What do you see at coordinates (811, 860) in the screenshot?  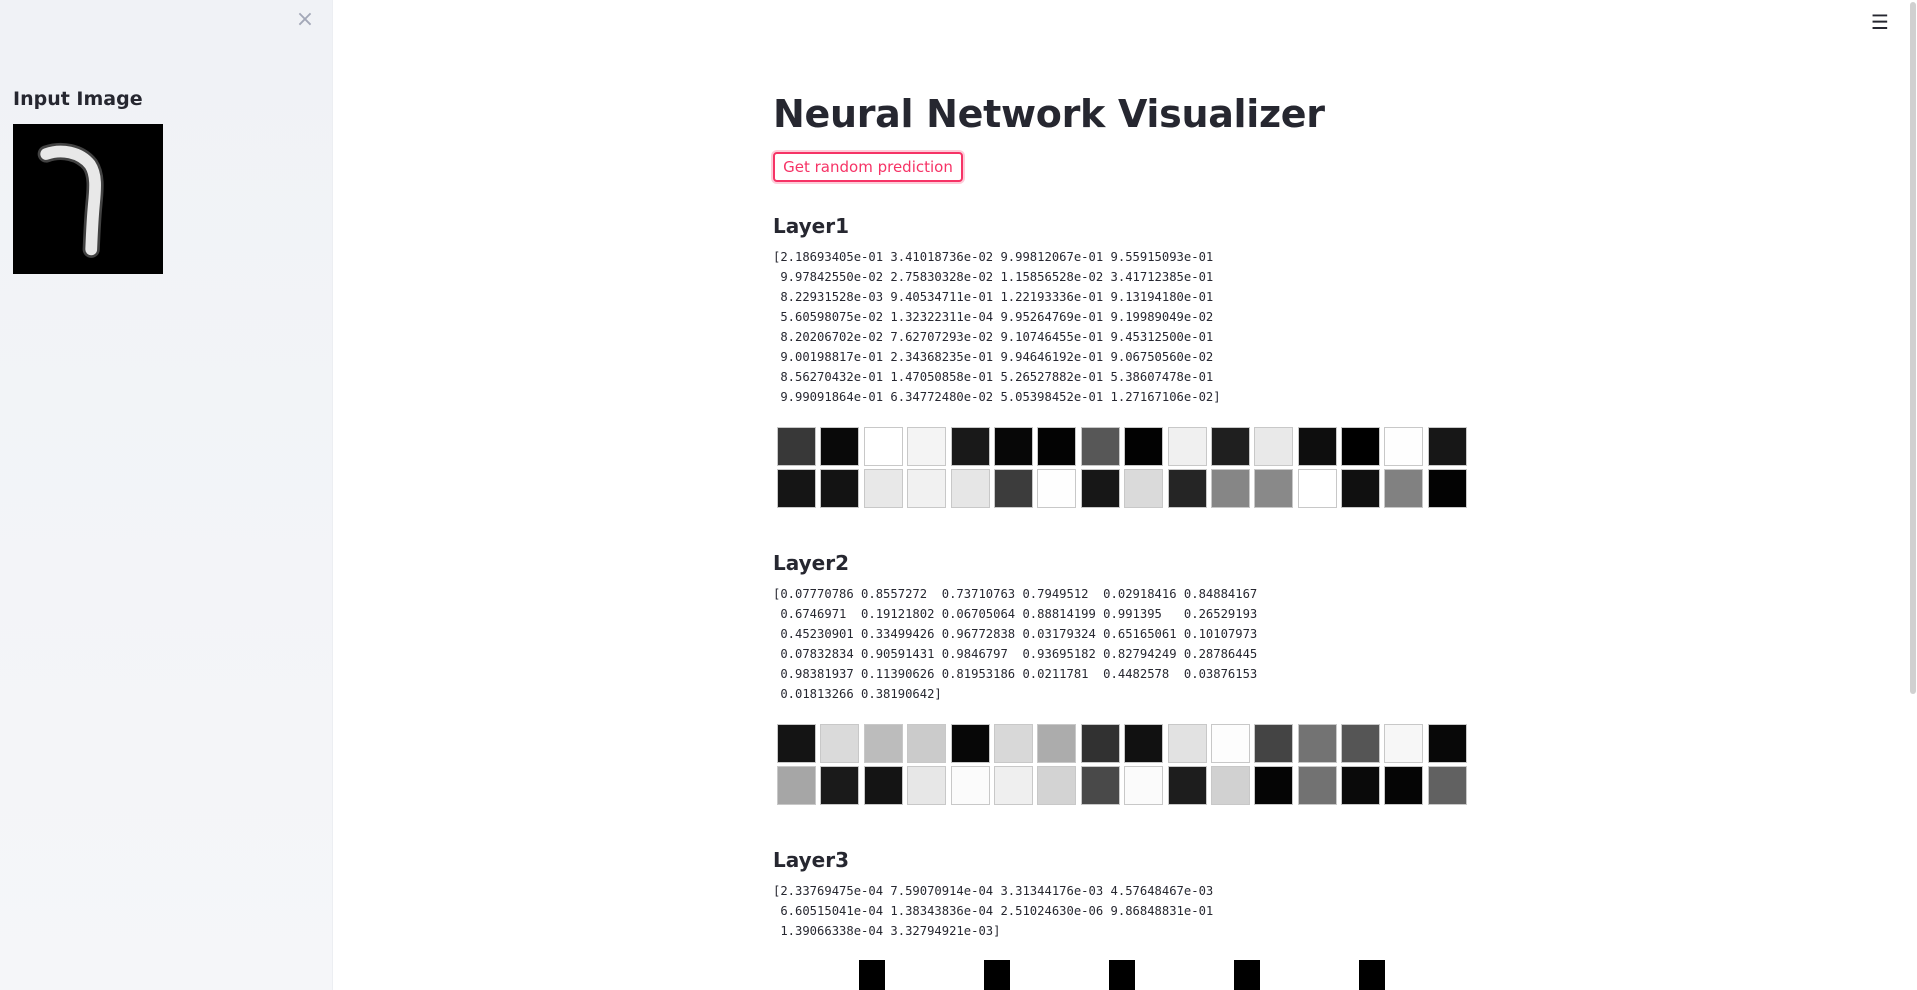 I see `layer3-title: Layer3` at bounding box center [811, 860].